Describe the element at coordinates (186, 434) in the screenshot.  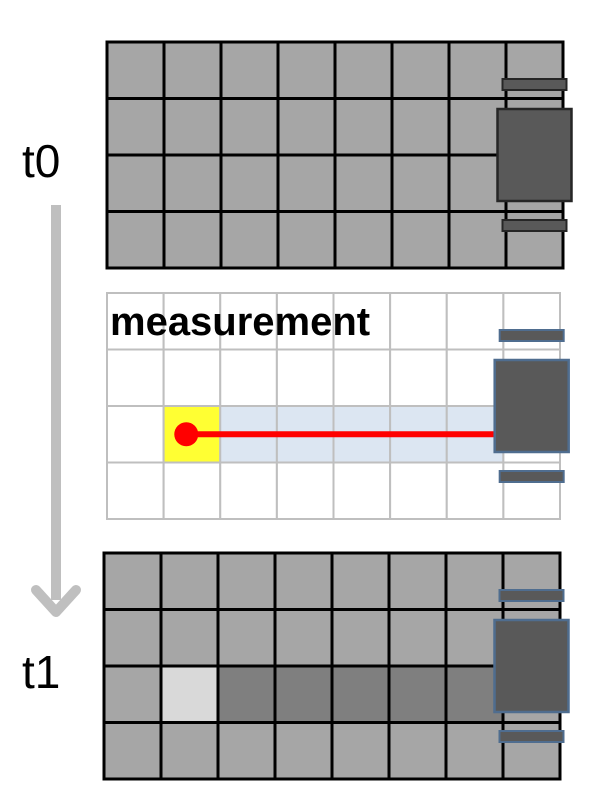
I see `ray-endpoint` at that location.